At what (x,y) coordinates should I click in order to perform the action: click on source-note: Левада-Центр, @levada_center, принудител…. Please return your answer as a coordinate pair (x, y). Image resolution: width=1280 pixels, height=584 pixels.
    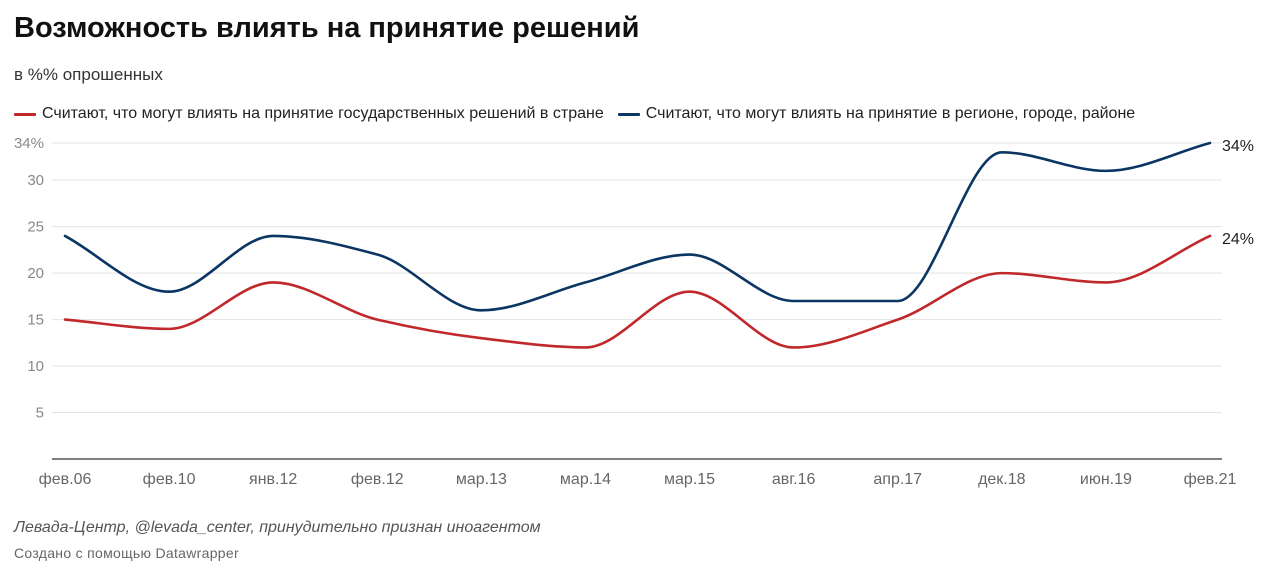
    Looking at the image, I should click on (277, 527).